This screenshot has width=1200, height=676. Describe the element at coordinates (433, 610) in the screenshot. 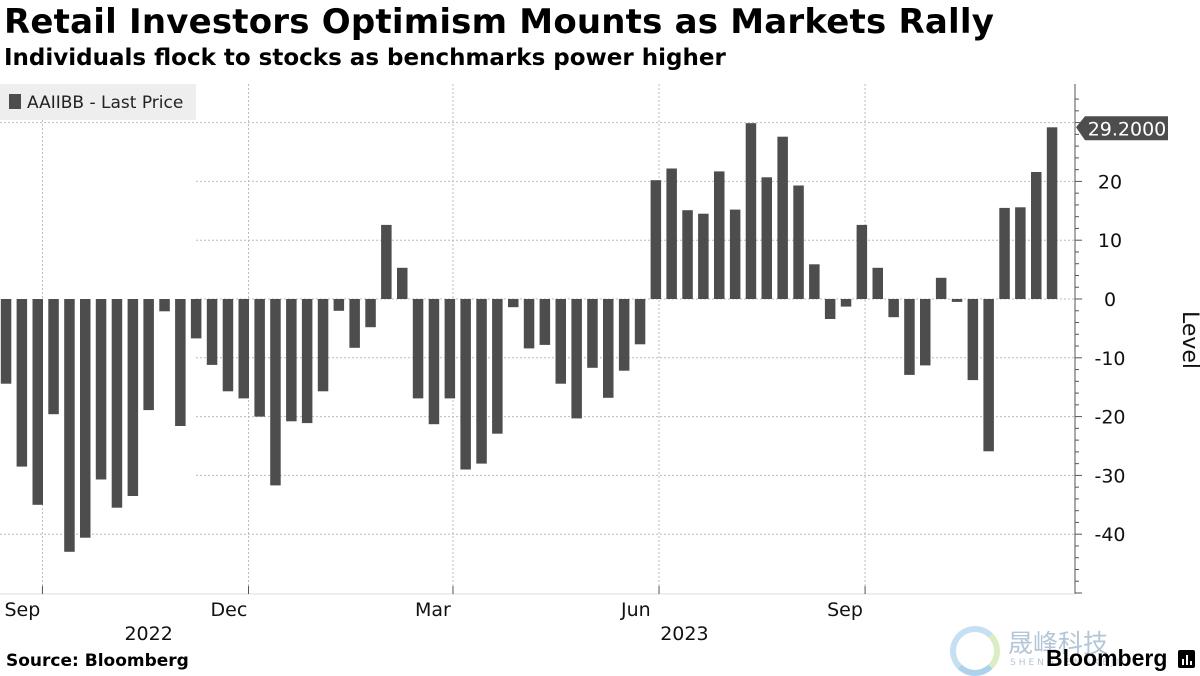

I see `x-tick-label: Mar` at that location.